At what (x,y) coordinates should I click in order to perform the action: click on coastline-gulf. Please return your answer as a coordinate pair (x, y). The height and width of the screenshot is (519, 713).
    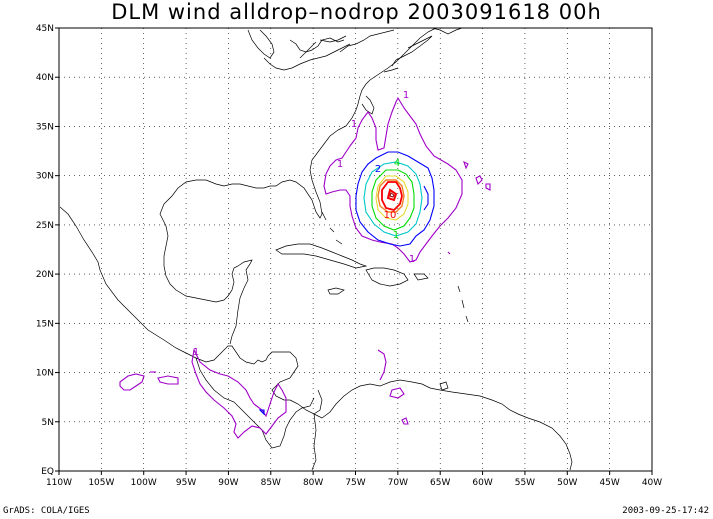
    Looking at the image, I should click on (179, 303).